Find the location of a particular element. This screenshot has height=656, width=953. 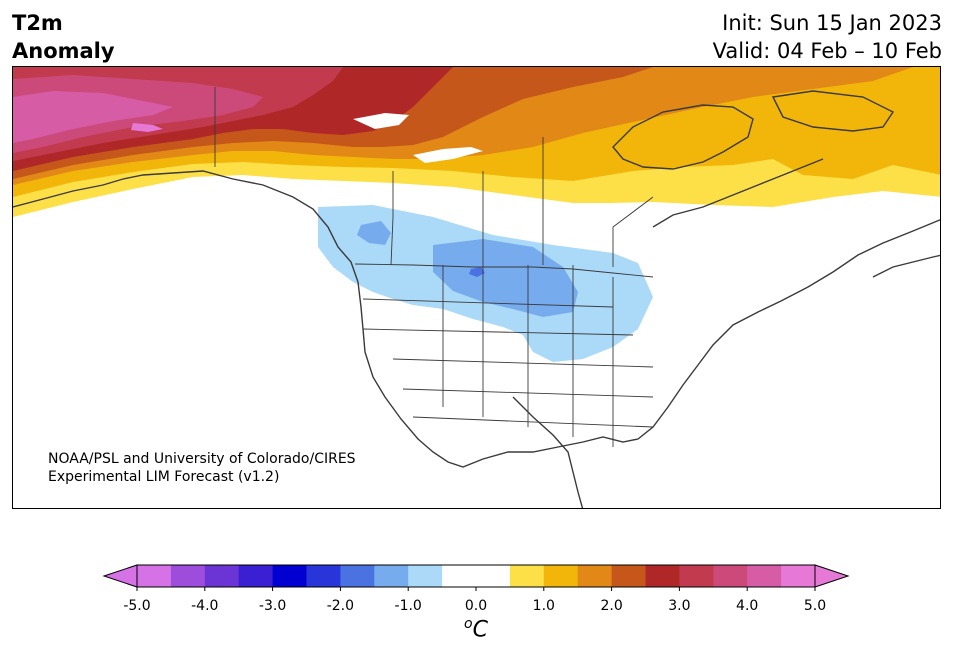

anomaly-band-neg1p5c-west is located at coordinates (374, 233).